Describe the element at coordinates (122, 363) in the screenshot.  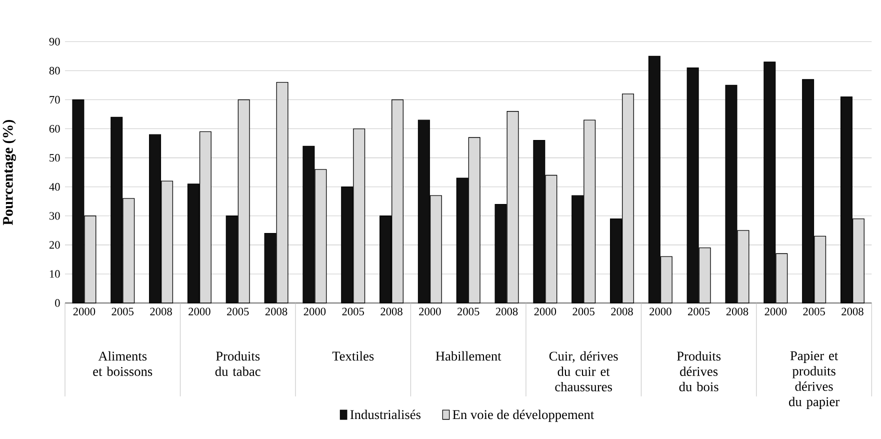
I see `text: Aliments et boissons` at that location.